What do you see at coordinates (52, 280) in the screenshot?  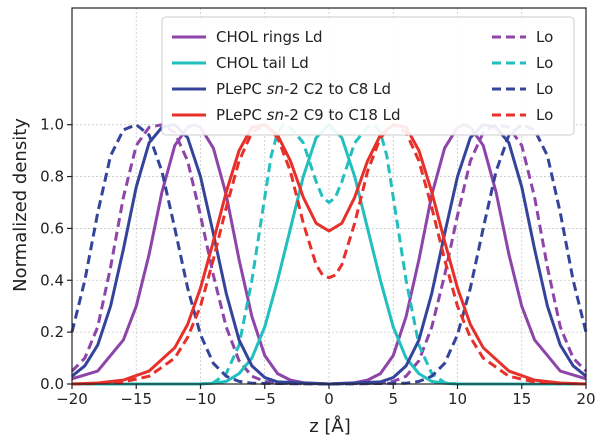 I see `y-tick-label-2: 0.4` at bounding box center [52, 280].